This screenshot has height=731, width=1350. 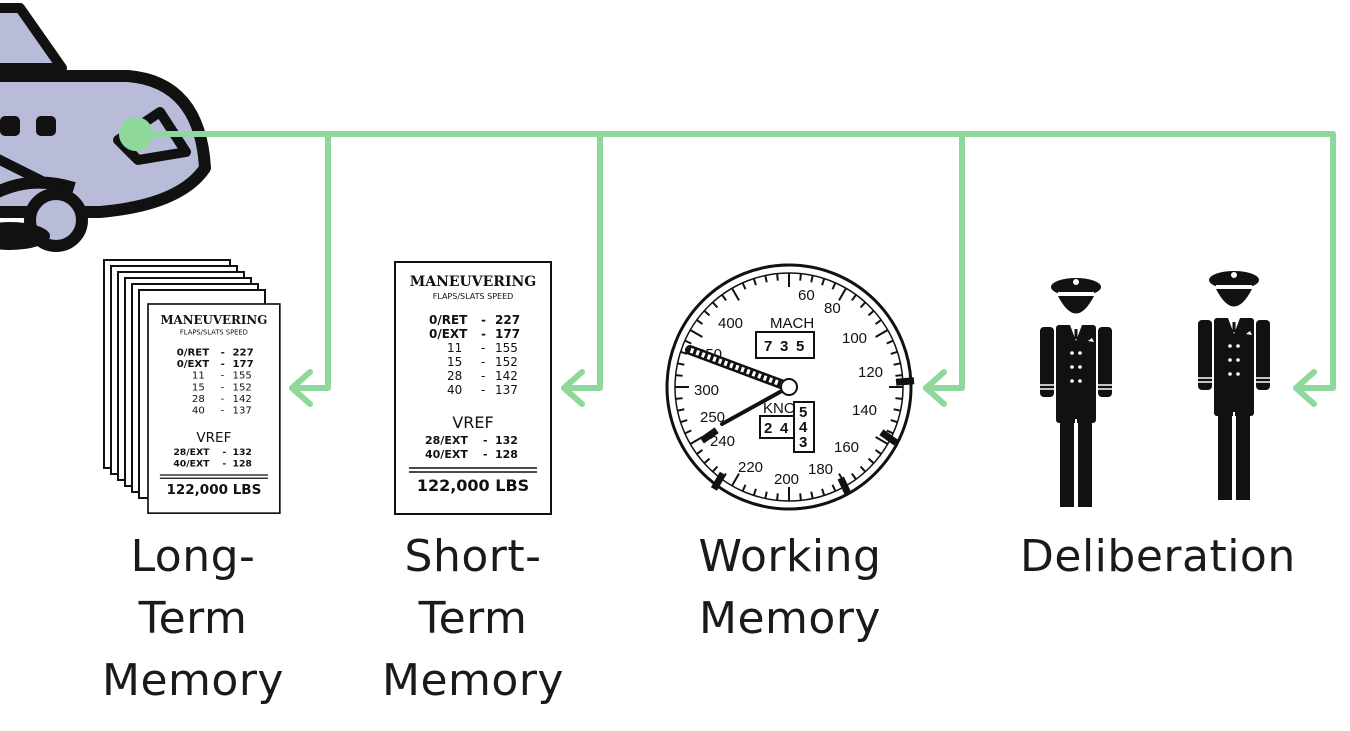 I want to click on gauge-tick-label: 180, so click(x=820, y=469).